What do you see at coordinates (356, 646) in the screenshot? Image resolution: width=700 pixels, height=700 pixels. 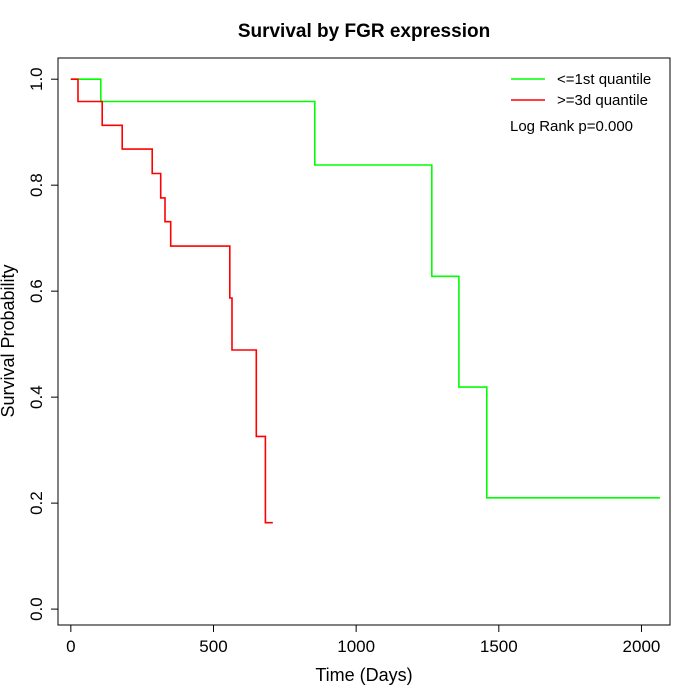 I see `x-tick-label: 1000` at bounding box center [356, 646].